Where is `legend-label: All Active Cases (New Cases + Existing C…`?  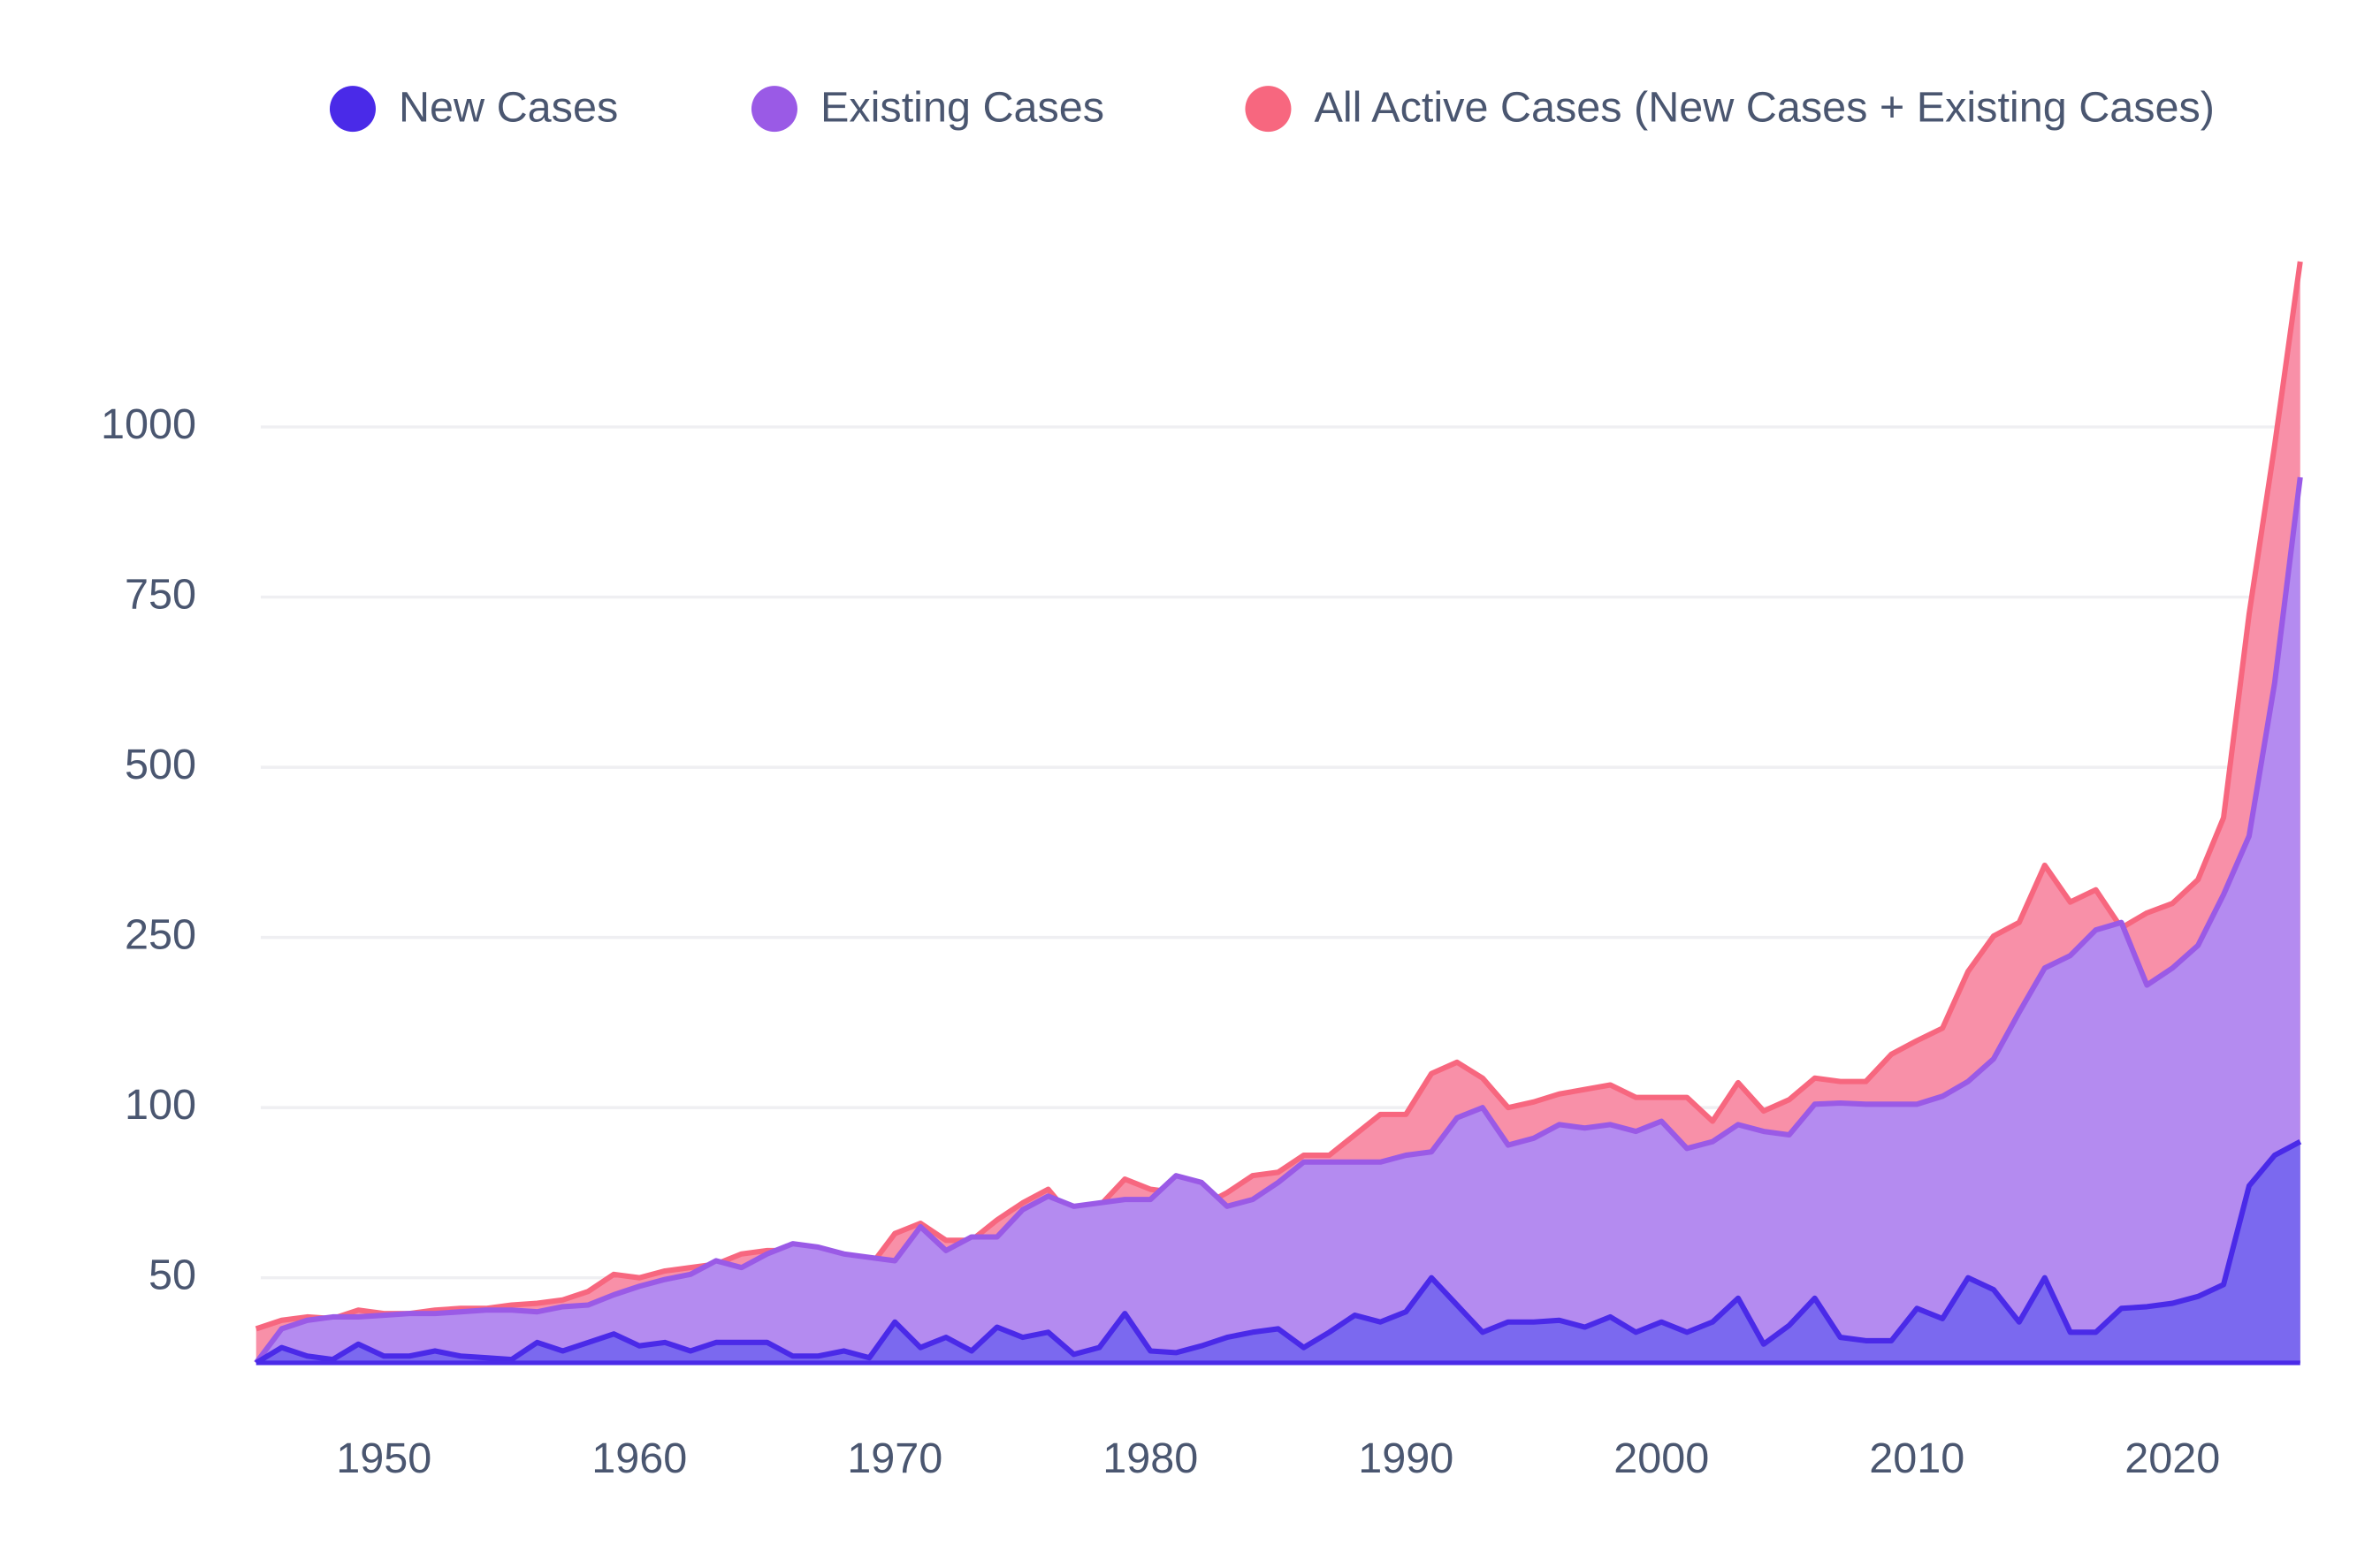
legend-label: All Active Cases (New Cases + Existing C… is located at coordinates (1764, 108).